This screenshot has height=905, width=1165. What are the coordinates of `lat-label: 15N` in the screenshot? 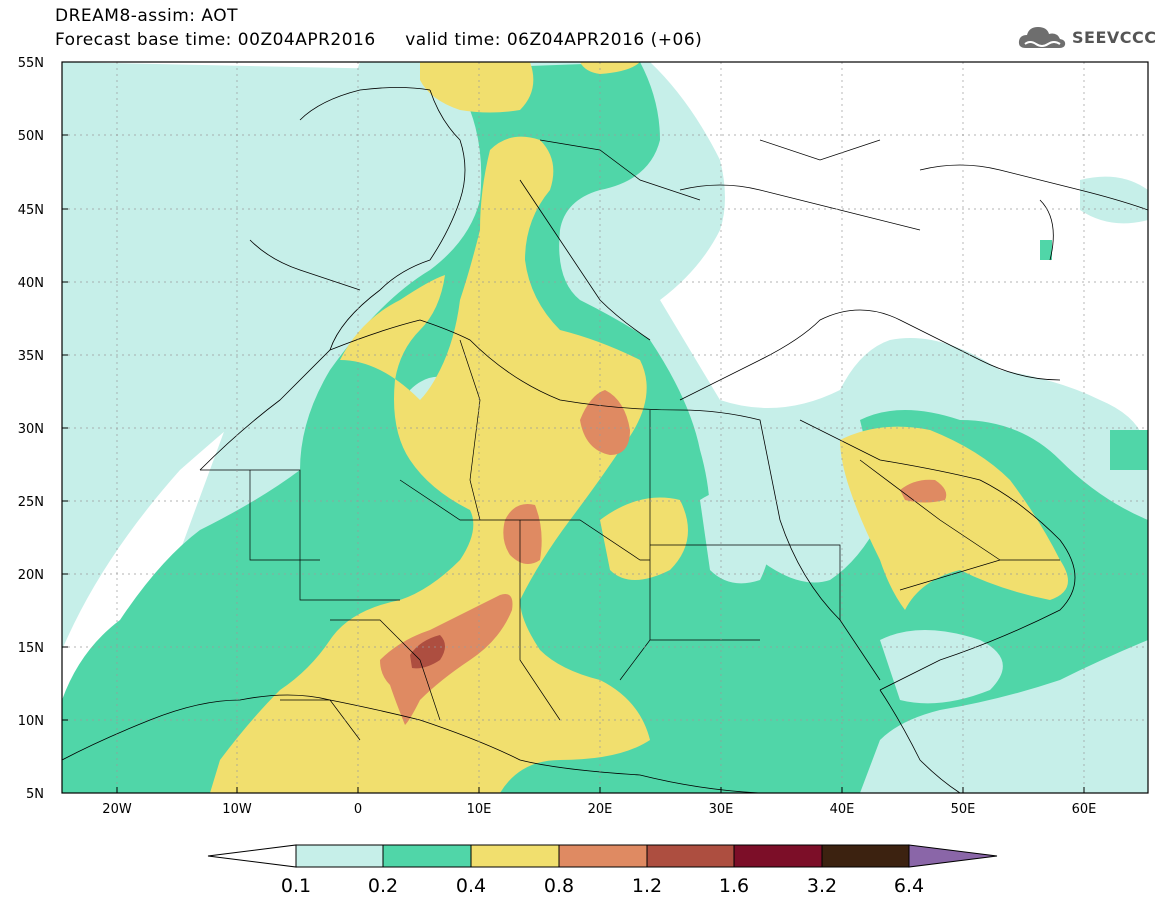 It's located at (31, 648).